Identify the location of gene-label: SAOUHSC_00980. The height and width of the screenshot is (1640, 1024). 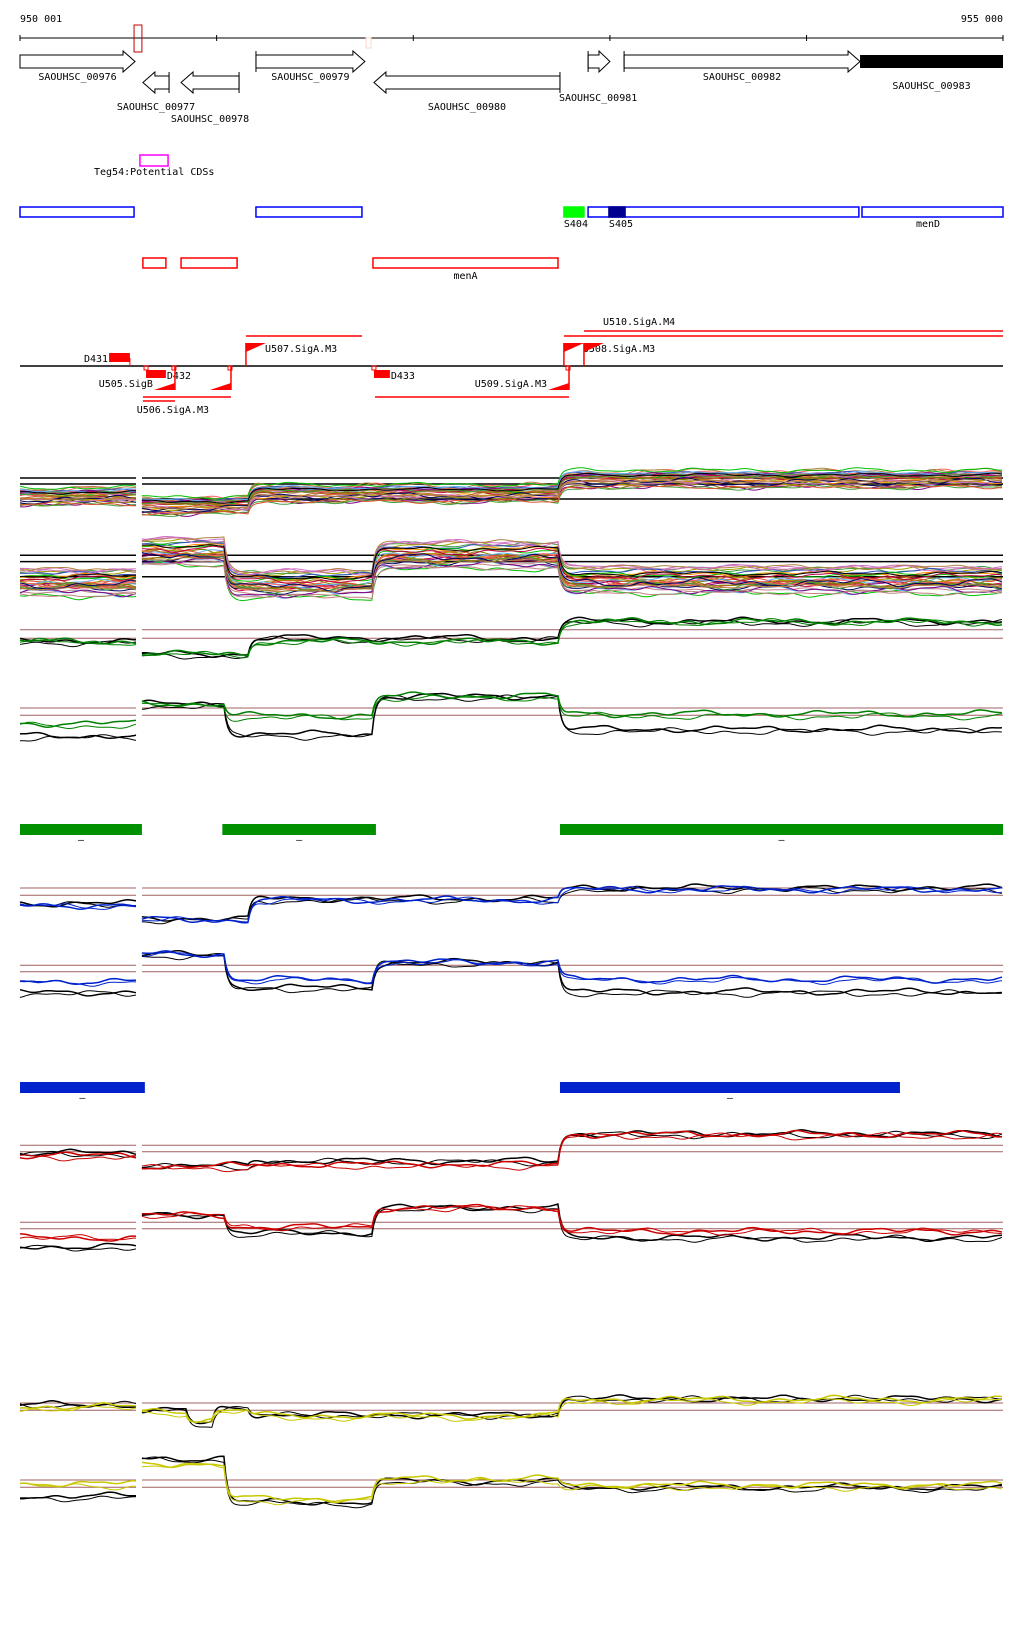
(467, 107).